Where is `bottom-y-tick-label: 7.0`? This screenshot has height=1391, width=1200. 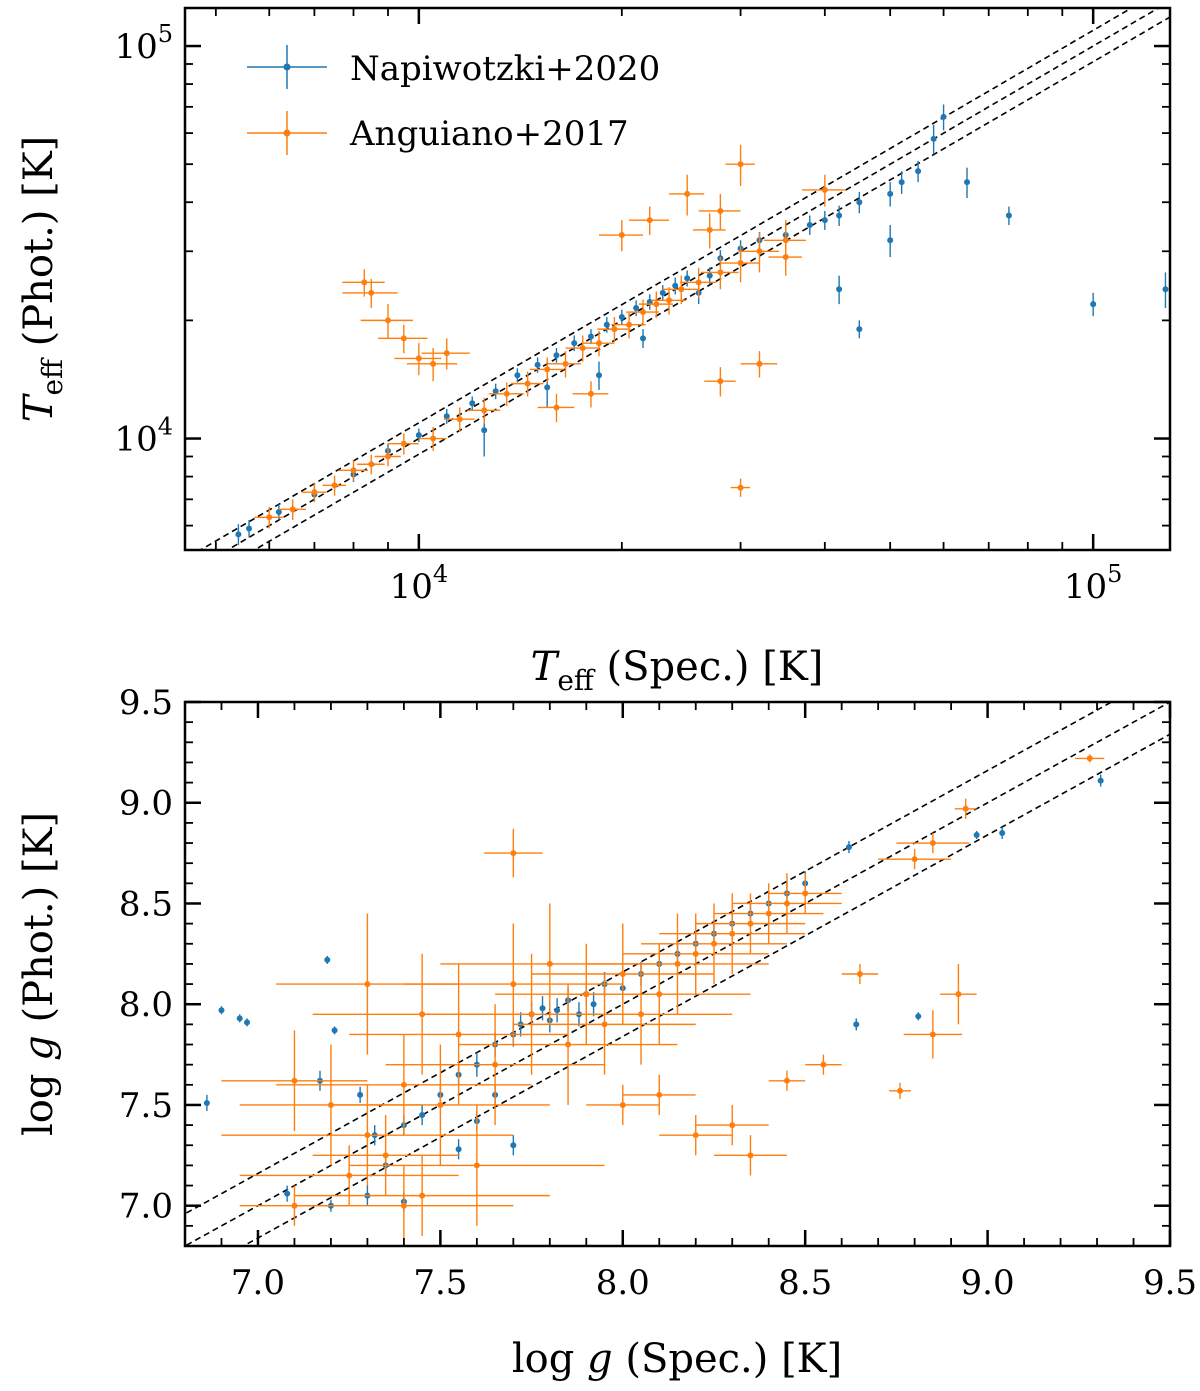
bottom-y-tick-label: 7.0 is located at coordinates (146, 1207).